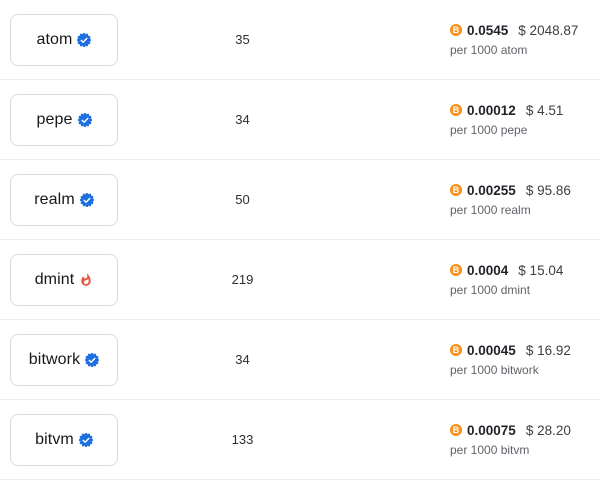 The image size is (600, 480). Describe the element at coordinates (477, 280) in the screenshot. I see `price-cell: B 0.0004 $ 15.04 per 1000 dmint` at that location.